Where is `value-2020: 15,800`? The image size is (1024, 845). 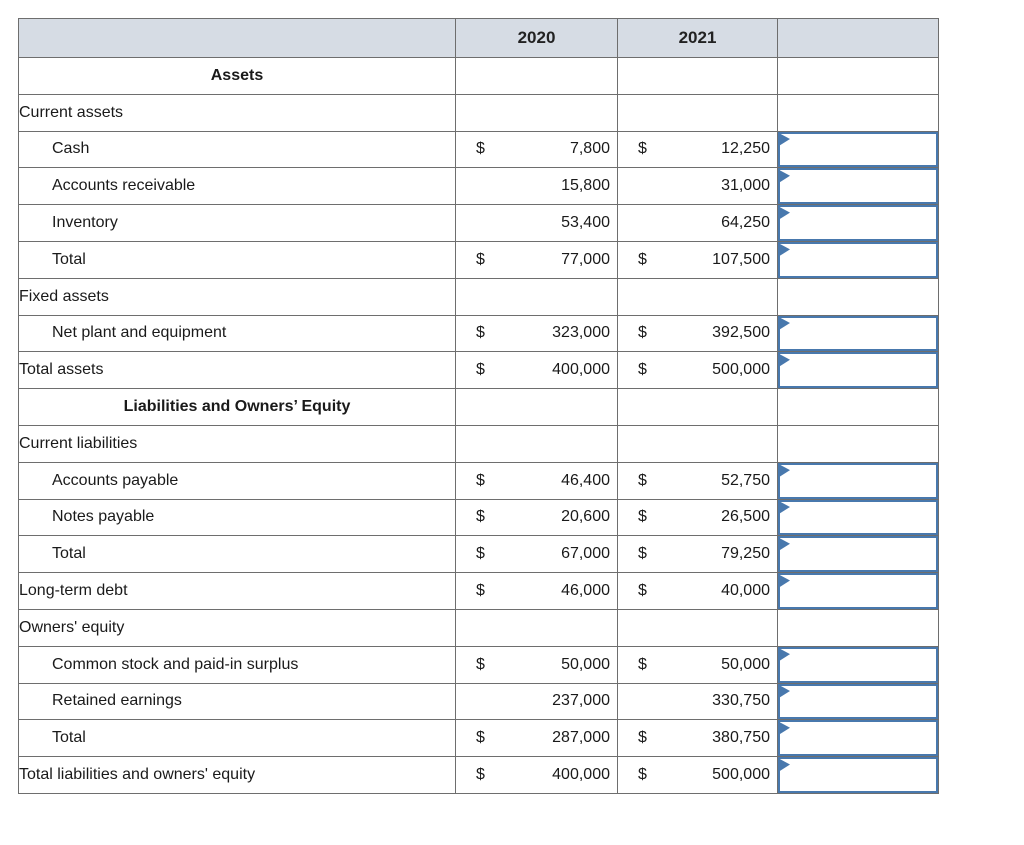 value-2020: 15,800 is located at coordinates (536, 186).